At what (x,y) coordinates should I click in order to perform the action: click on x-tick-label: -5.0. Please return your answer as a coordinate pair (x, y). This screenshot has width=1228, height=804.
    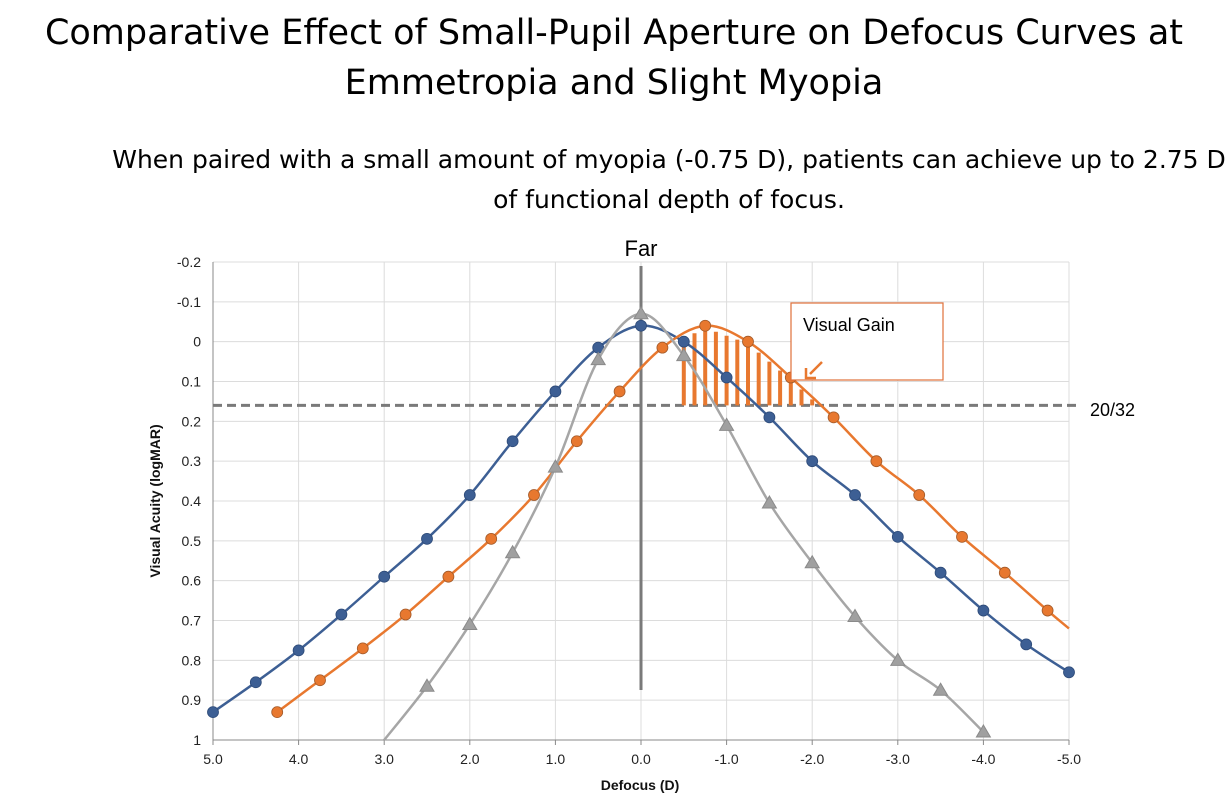
    Looking at the image, I should click on (1069, 759).